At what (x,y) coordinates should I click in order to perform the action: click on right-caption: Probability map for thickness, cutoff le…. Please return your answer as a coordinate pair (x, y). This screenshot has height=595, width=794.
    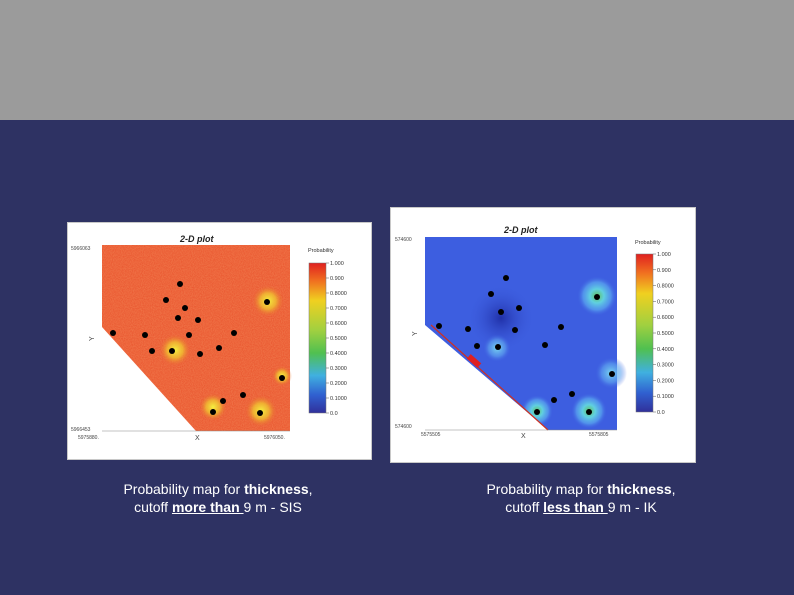
    Looking at the image, I should click on (581, 498).